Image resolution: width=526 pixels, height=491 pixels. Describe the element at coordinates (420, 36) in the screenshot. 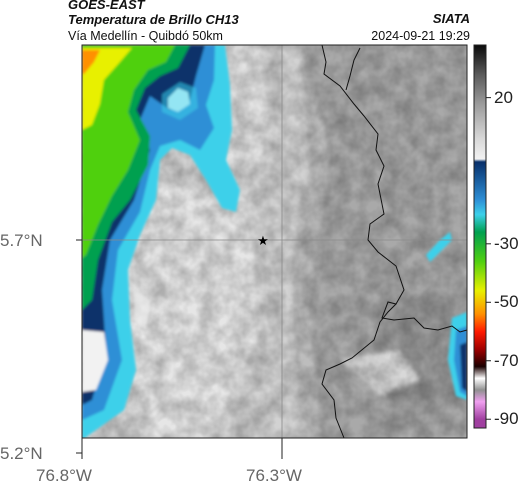

I see `timestamp: 2024-09-21 19:29` at that location.